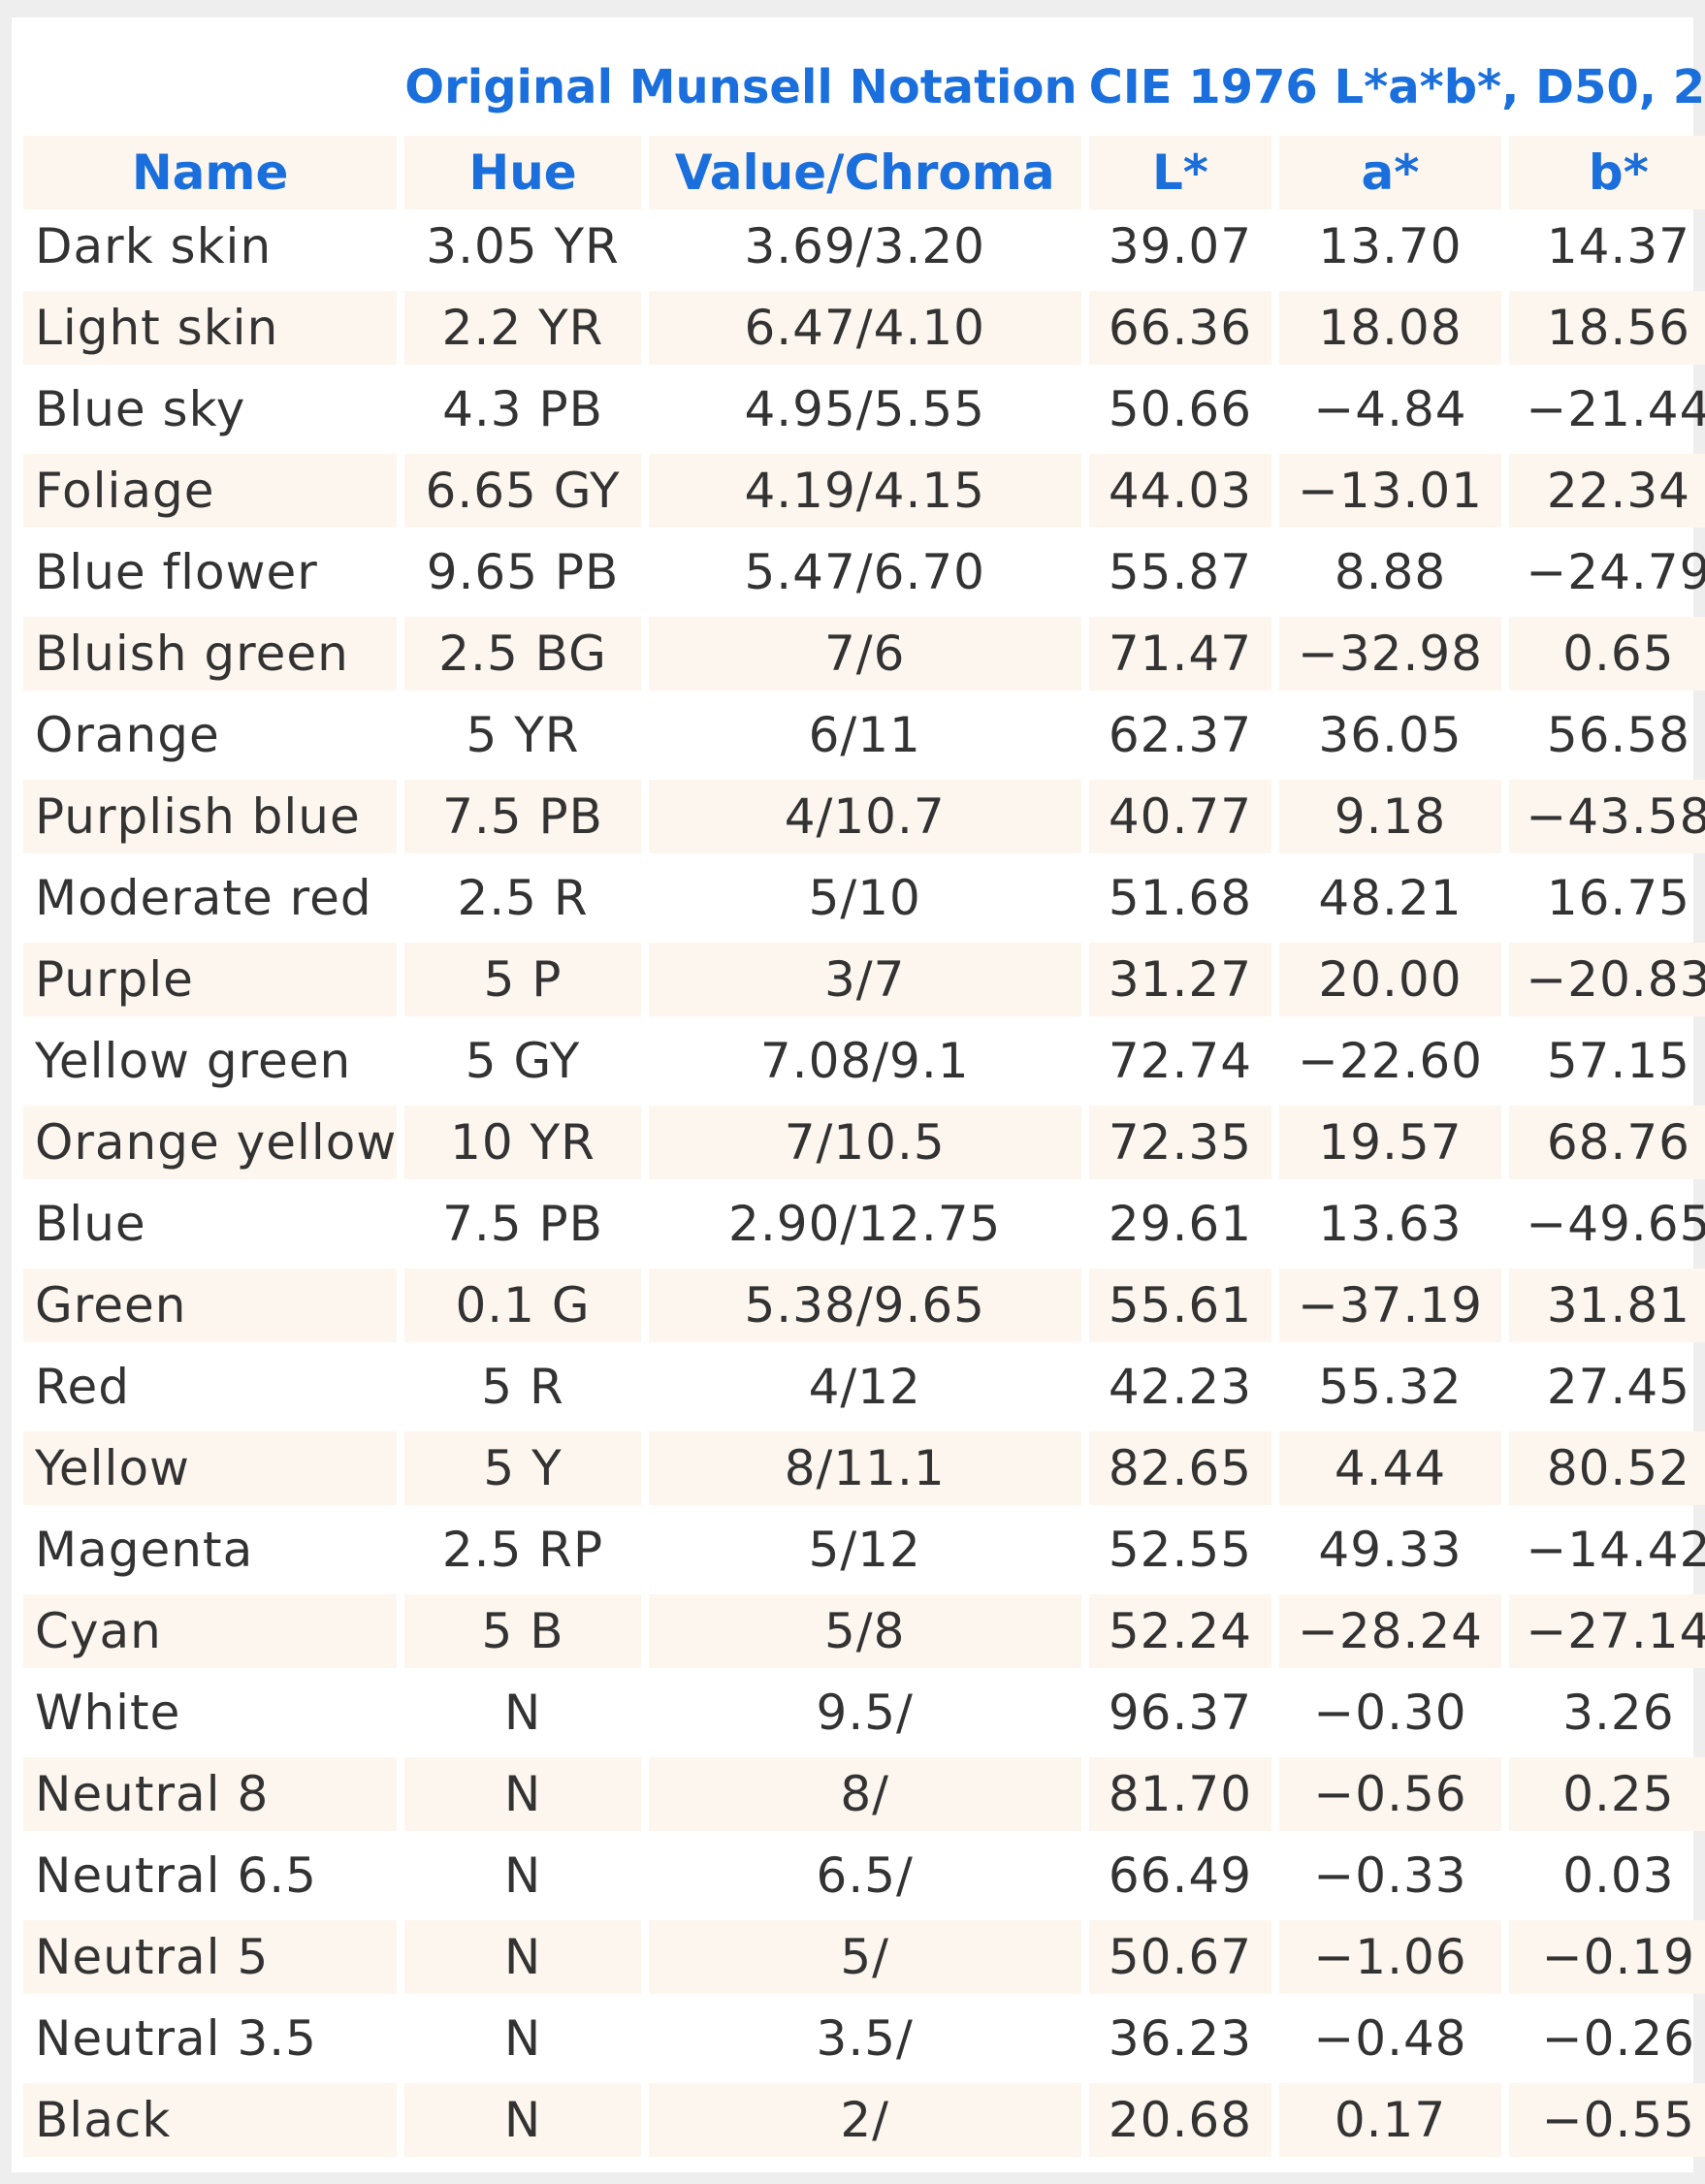 This screenshot has width=1705, height=2184. What do you see at coordinates (864, 1224) in the screenshot?
I see `table-row: Blue 7.5 PB 2.90/12.75 29.61 13.63 −49.65` at bounding box center [864, 1224].